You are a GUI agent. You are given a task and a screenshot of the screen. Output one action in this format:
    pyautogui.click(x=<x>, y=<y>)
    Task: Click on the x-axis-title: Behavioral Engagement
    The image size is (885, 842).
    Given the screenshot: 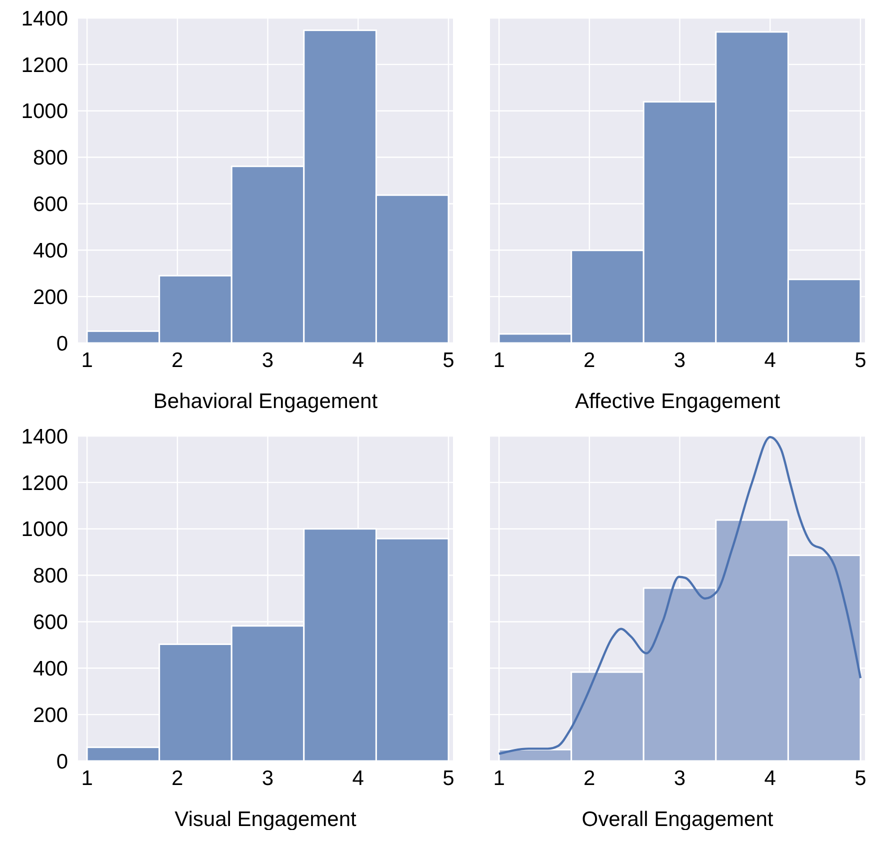 What is the action you would take?
    pyautogui.click(x=265, y=401)
    